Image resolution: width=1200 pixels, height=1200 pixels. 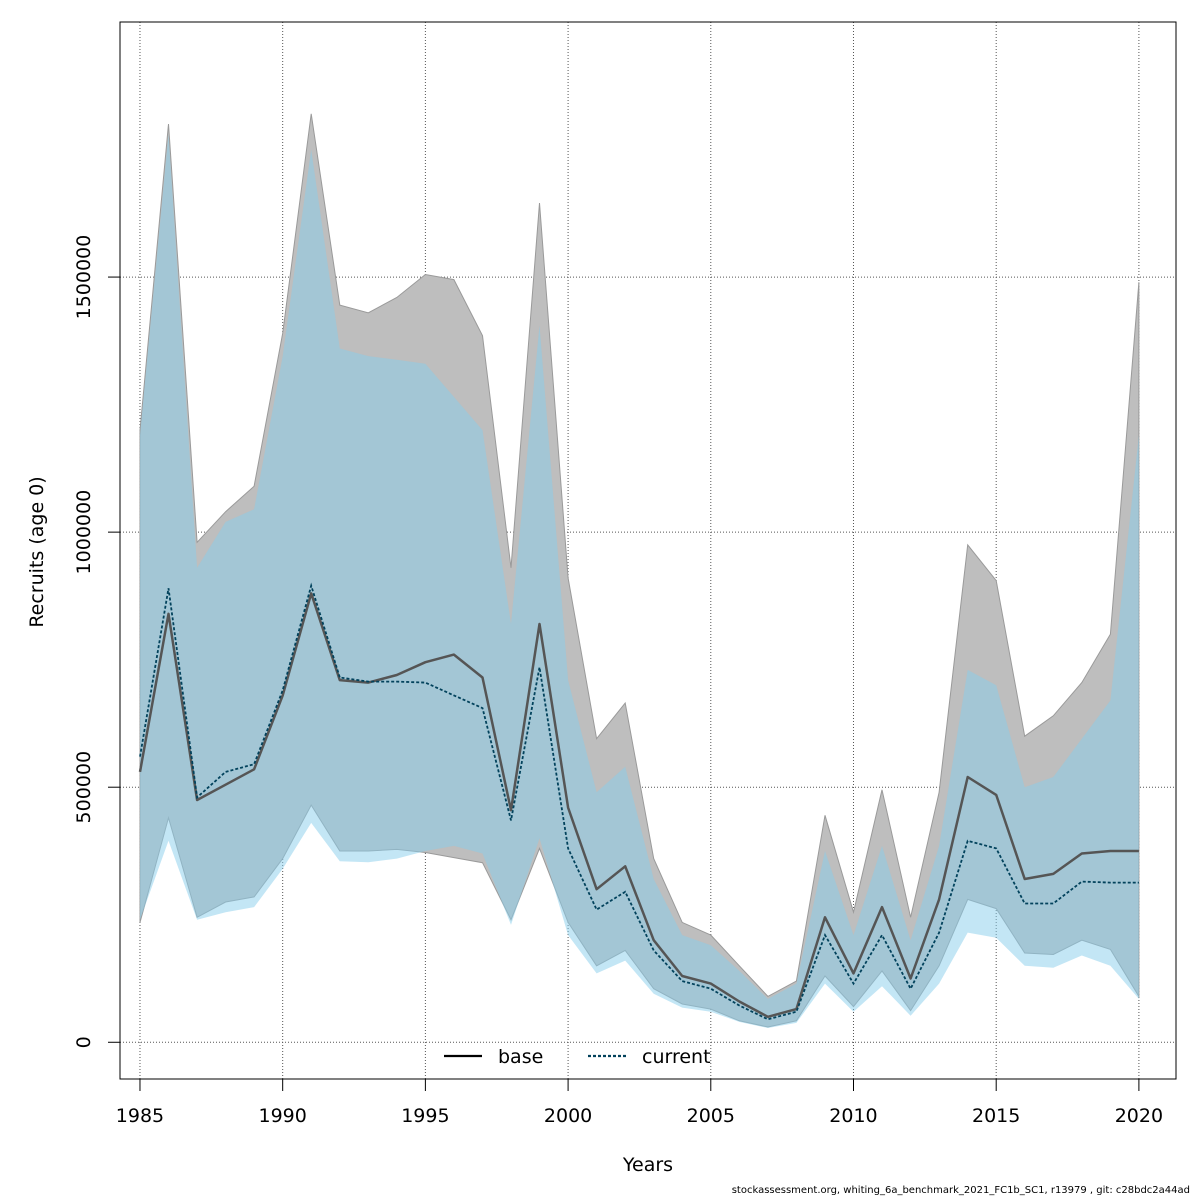 What do you see at coordinates (568, 1116) in the screenshot?
I see `x-tick-label-2000: 2000` at bounding box center [568, 1116].